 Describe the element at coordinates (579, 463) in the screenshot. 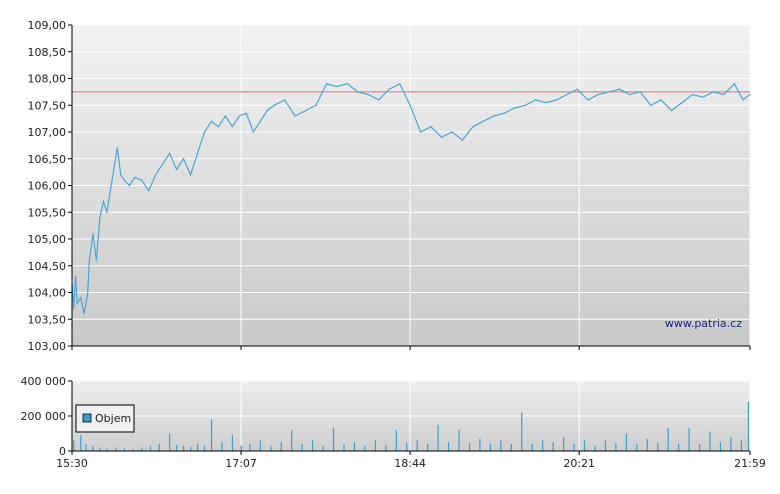

I see `x-tick-label: 20:21` at that location.